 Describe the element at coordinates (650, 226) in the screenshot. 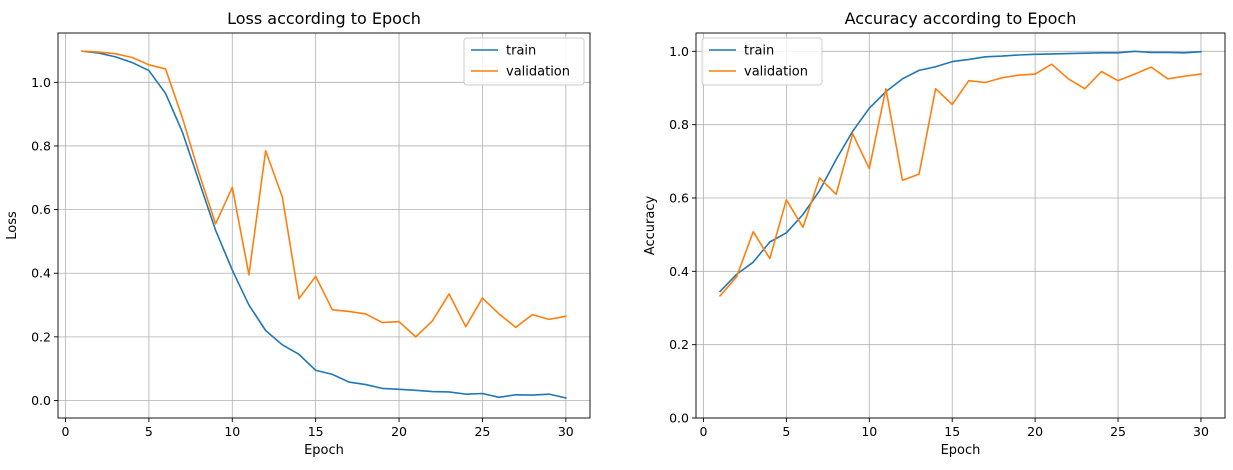

I see `y-axis-label: Accuracy` at that location.